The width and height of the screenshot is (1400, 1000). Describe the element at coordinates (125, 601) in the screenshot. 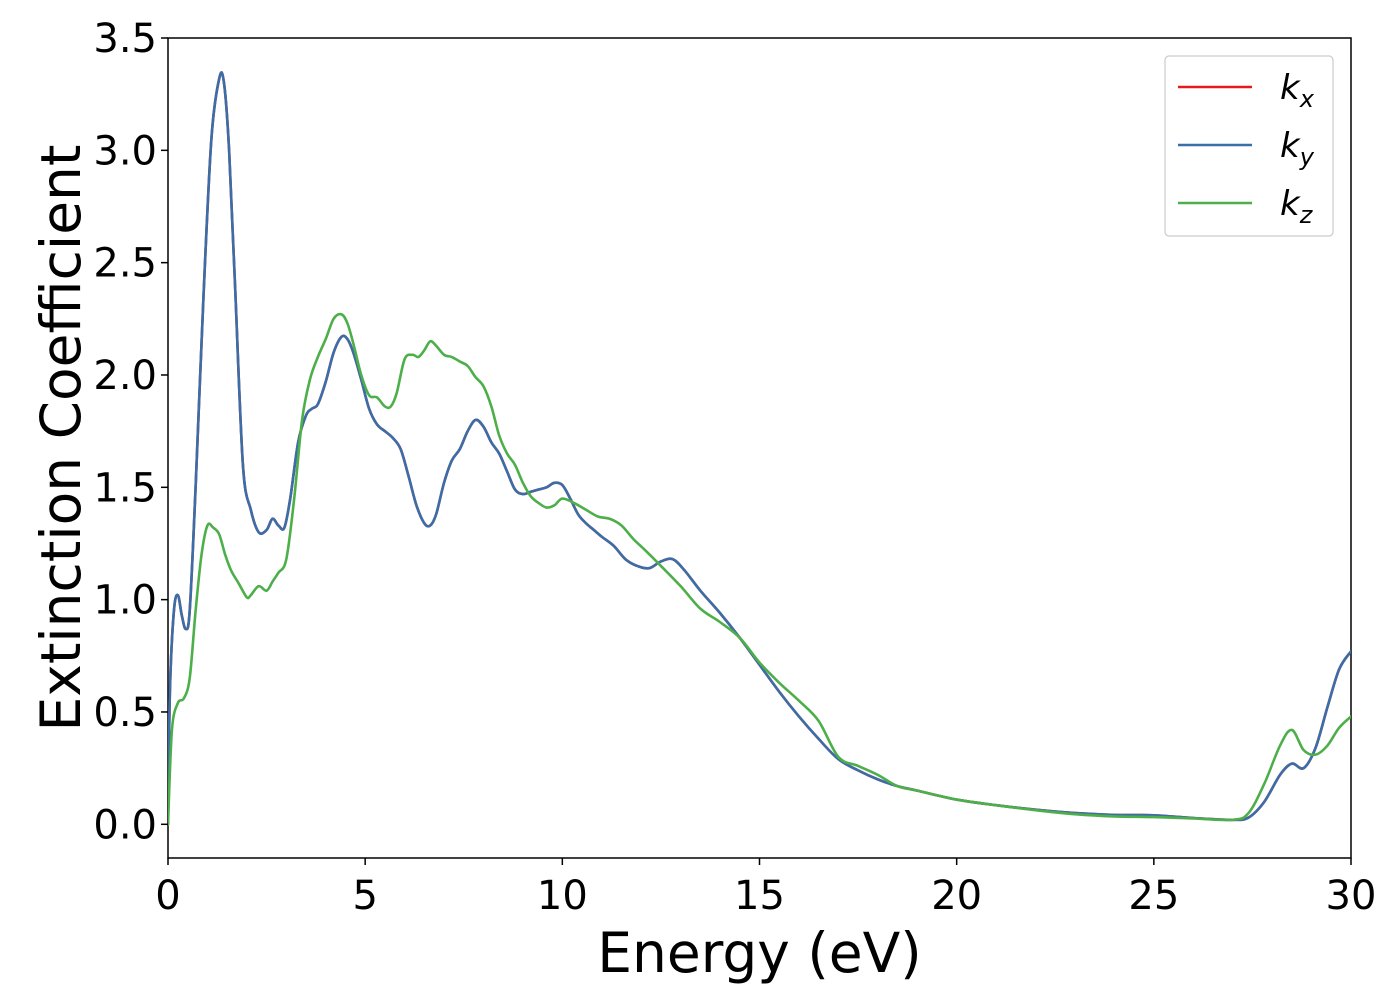

I see `y-tick-label: 1.0` at that location.